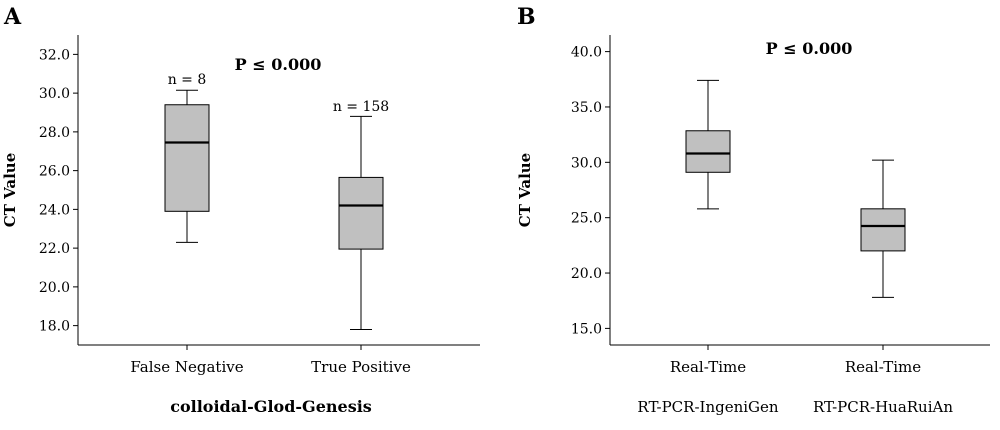 The image size is (1000, 430). Describe the element at coordinates (586, 219) in the screenshot. I see `y-tick-label: 25.0` at that location.